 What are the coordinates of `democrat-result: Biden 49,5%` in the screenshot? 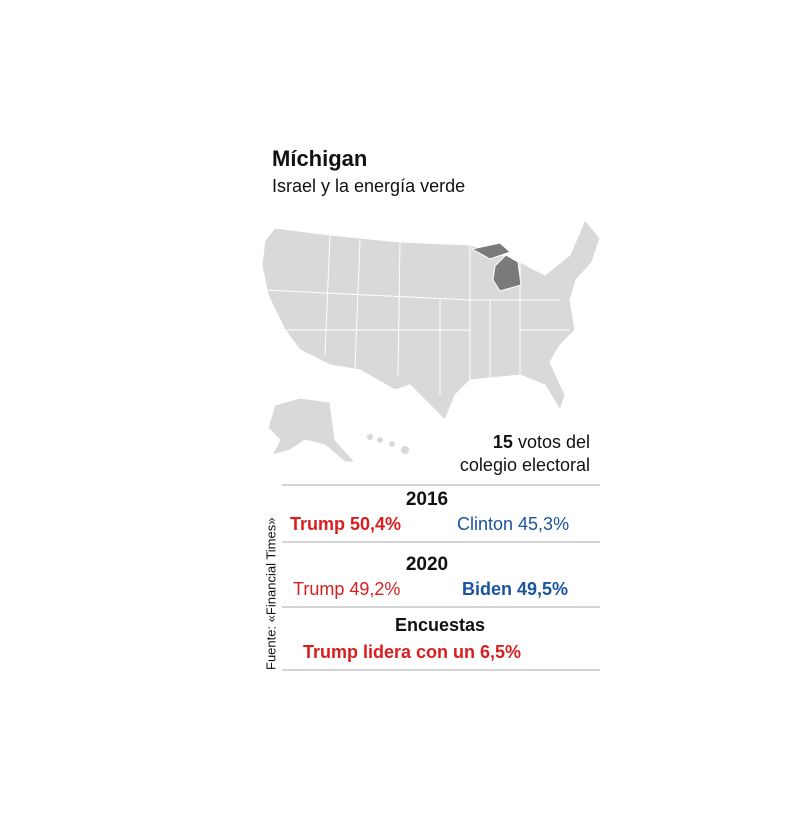 It's located at (515, 589).